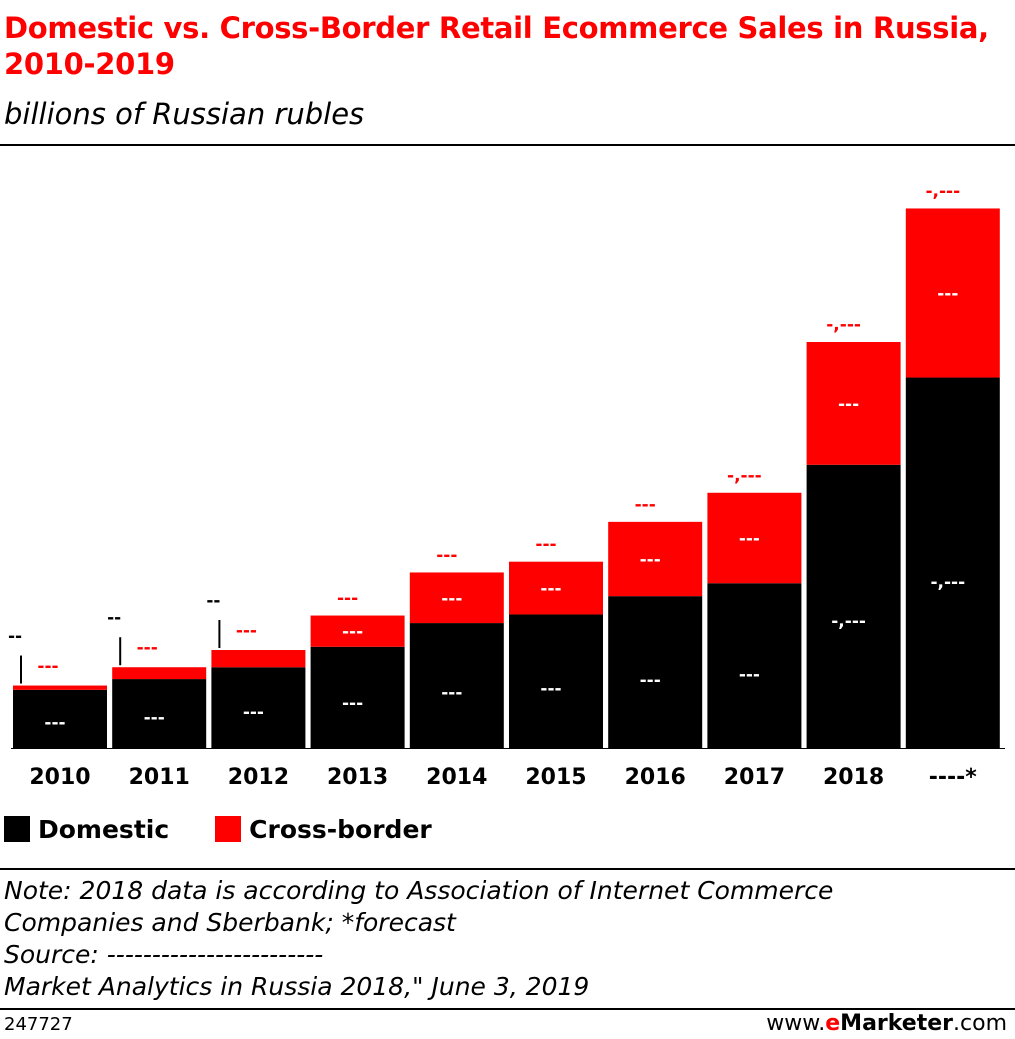 The width and height of the screenshot is (1015, 1039). What do you see at coordinates (184, 114) in the screenshot?
I see `chart-subtitle: billions of Russian rubles` at bounding box center [184, 114].